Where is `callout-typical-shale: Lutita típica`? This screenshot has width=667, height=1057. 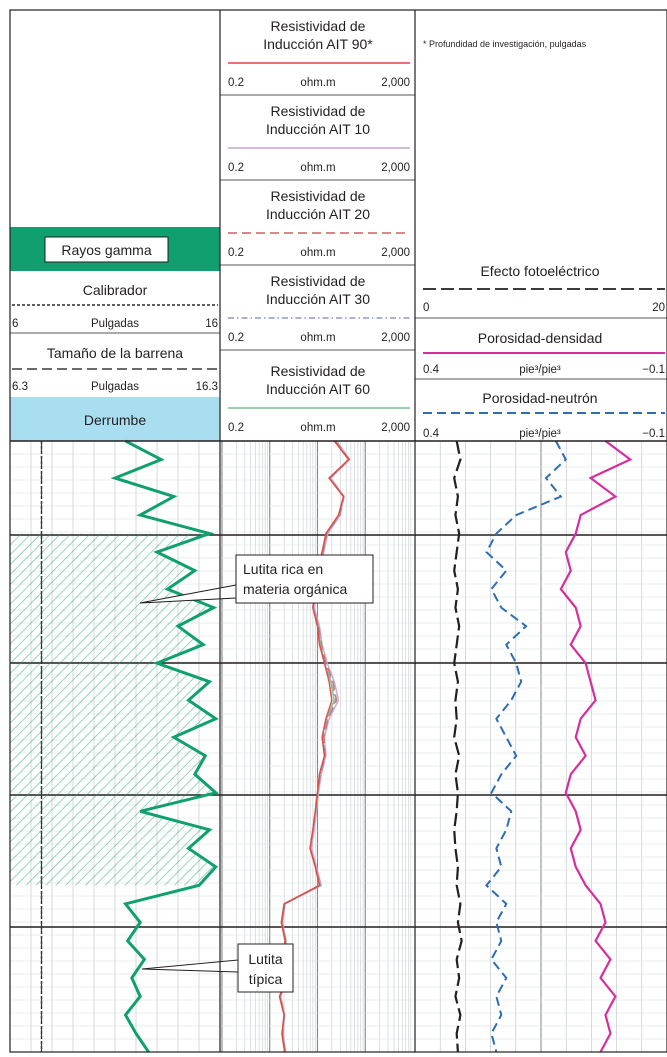
callout-typical-shale: Lutita típica is located at coordinates (217, 968).